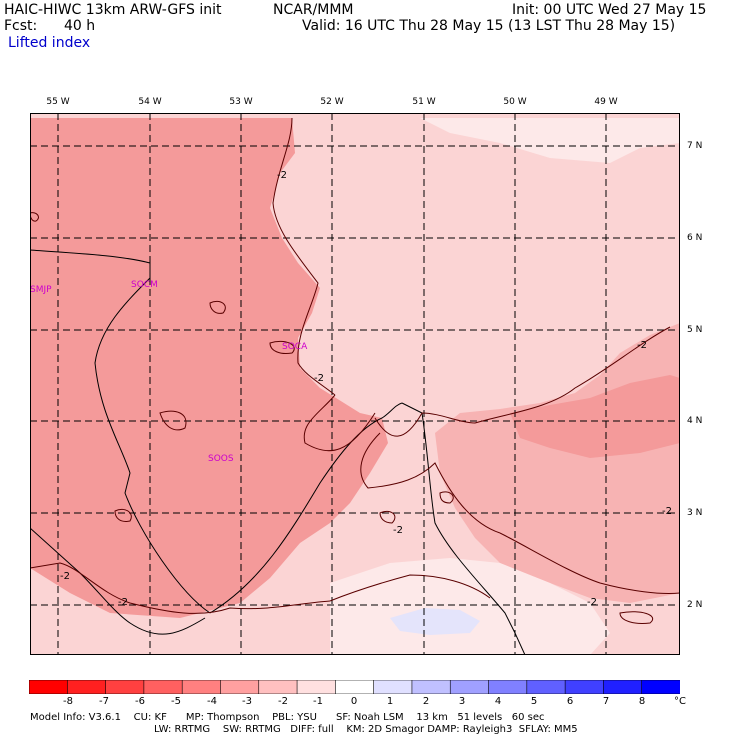 This screenshot has width=740, height=740. What do you see at coordinates (642, 701) in the screenshot?
I see `colorbar-label: 8` at bounding box center [642, 701].